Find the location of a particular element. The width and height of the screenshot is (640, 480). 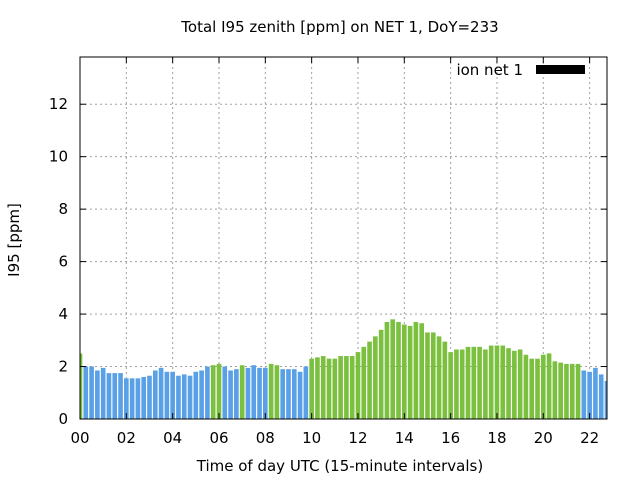

y-tick-label: 12 is located at coordinates (58, 104).